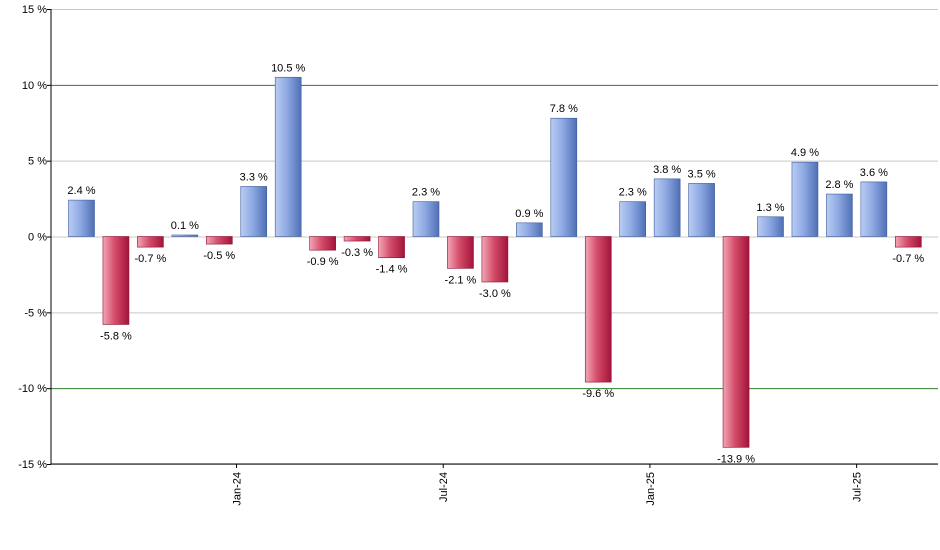 Image resolution: width=940 pixels, height=550 pixels. Describe the element at coordinates (81, 191) in the screenshot. I see `data-label: 2.4 %` at that location.